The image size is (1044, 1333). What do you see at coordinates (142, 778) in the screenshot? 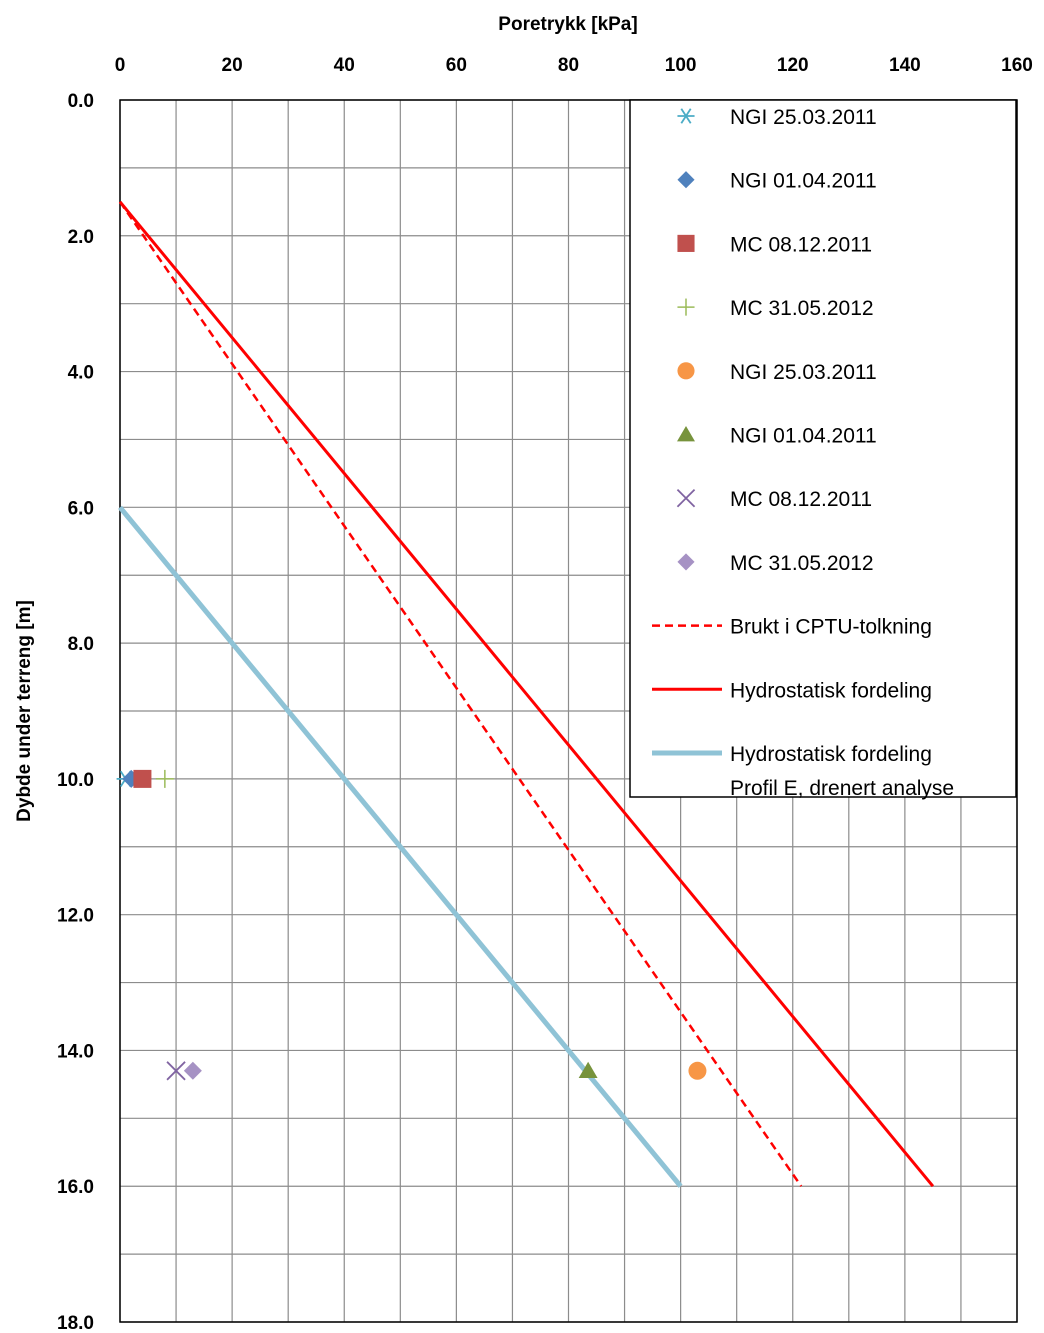
I see `data-point-square-mc-08-12-2011` at bounding box center [142, 778].